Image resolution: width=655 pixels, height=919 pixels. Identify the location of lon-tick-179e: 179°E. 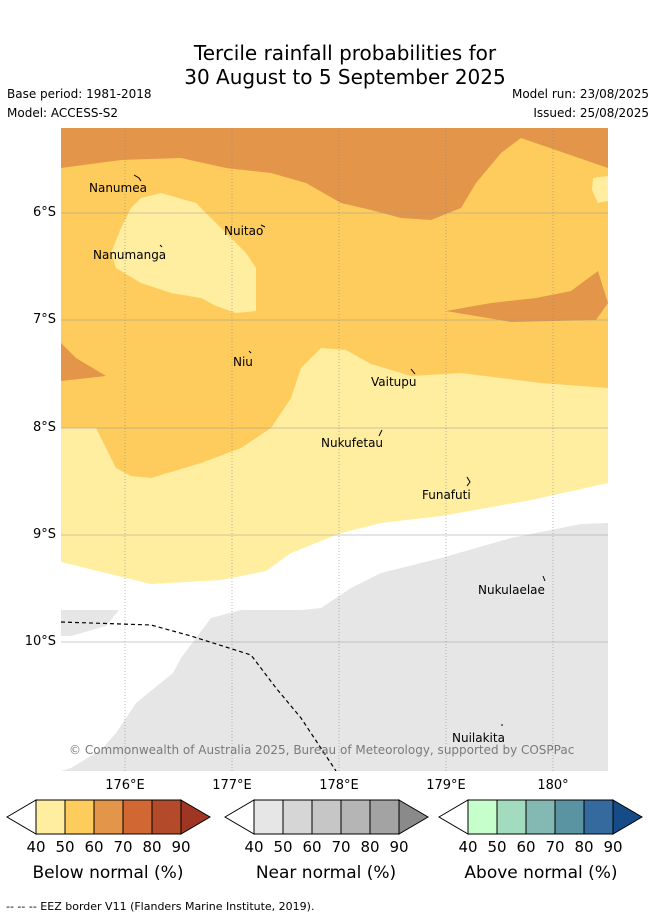
(446, 785).